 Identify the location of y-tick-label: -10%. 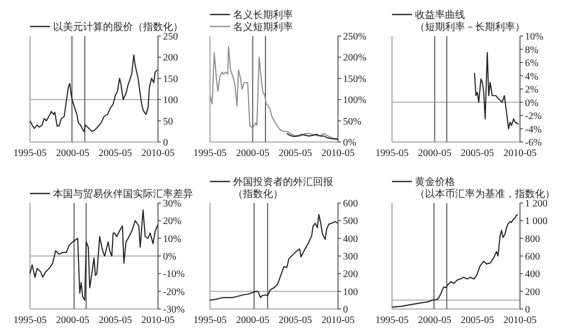
(174, 274).